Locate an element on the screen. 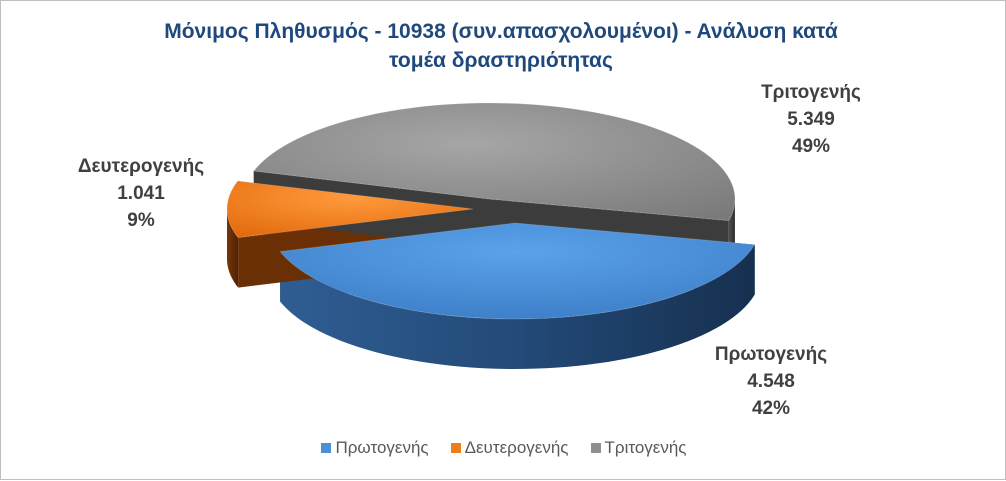 This screenshot has height=481, width=1006. legend-swatch-secondary is located at coordinates (455, 448).